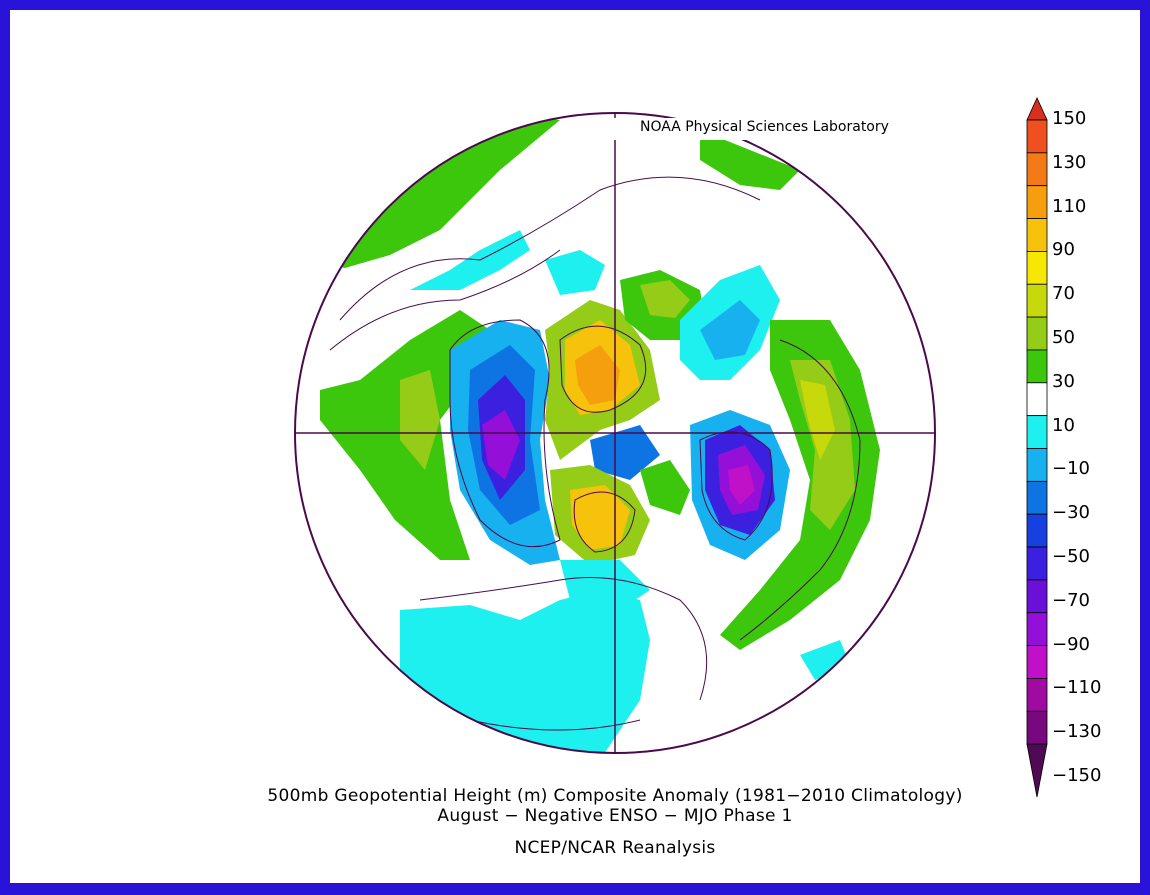  Describe the element at coordinates (1063, 294) in the screenshot. I see `colorbar-label: 70` at that location.